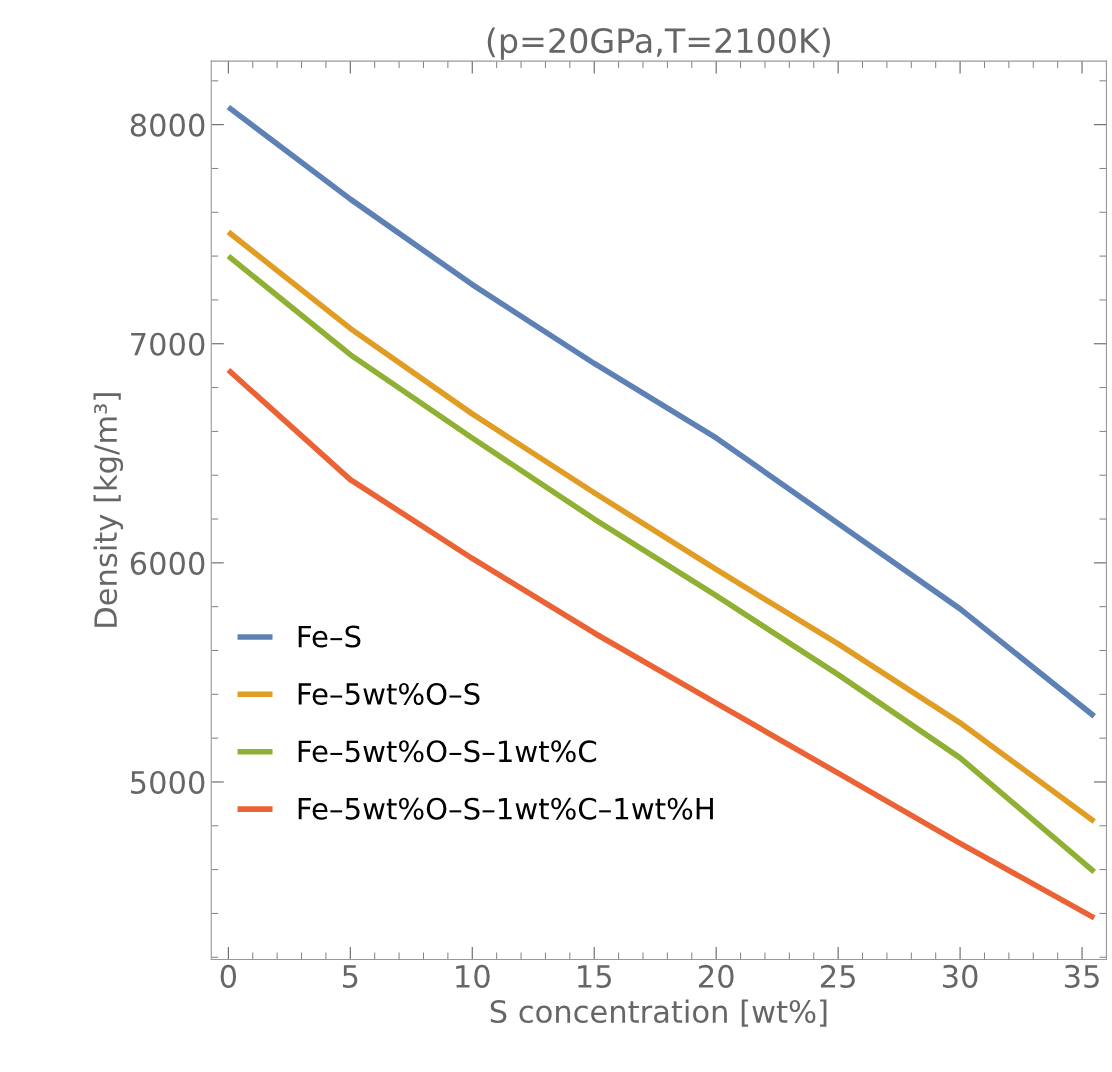  I want to click on y-tick-label: 7000, so click(168, 344).